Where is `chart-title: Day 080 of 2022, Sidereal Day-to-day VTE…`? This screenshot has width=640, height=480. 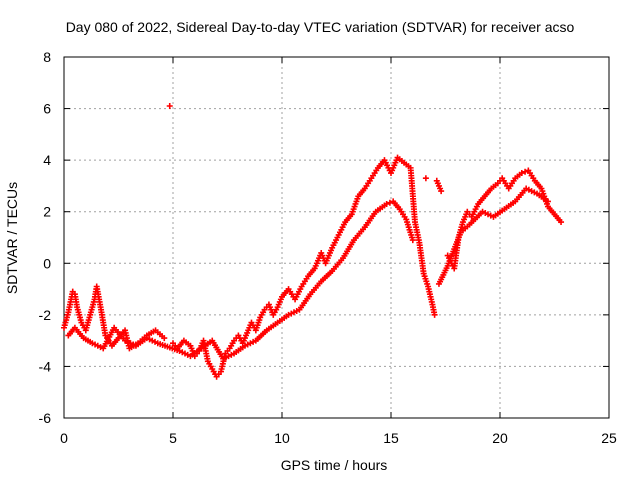
chart-title: Day 080 of 2022, Sidereal Day-to-day VTE… is located at coordinates (320, 27).